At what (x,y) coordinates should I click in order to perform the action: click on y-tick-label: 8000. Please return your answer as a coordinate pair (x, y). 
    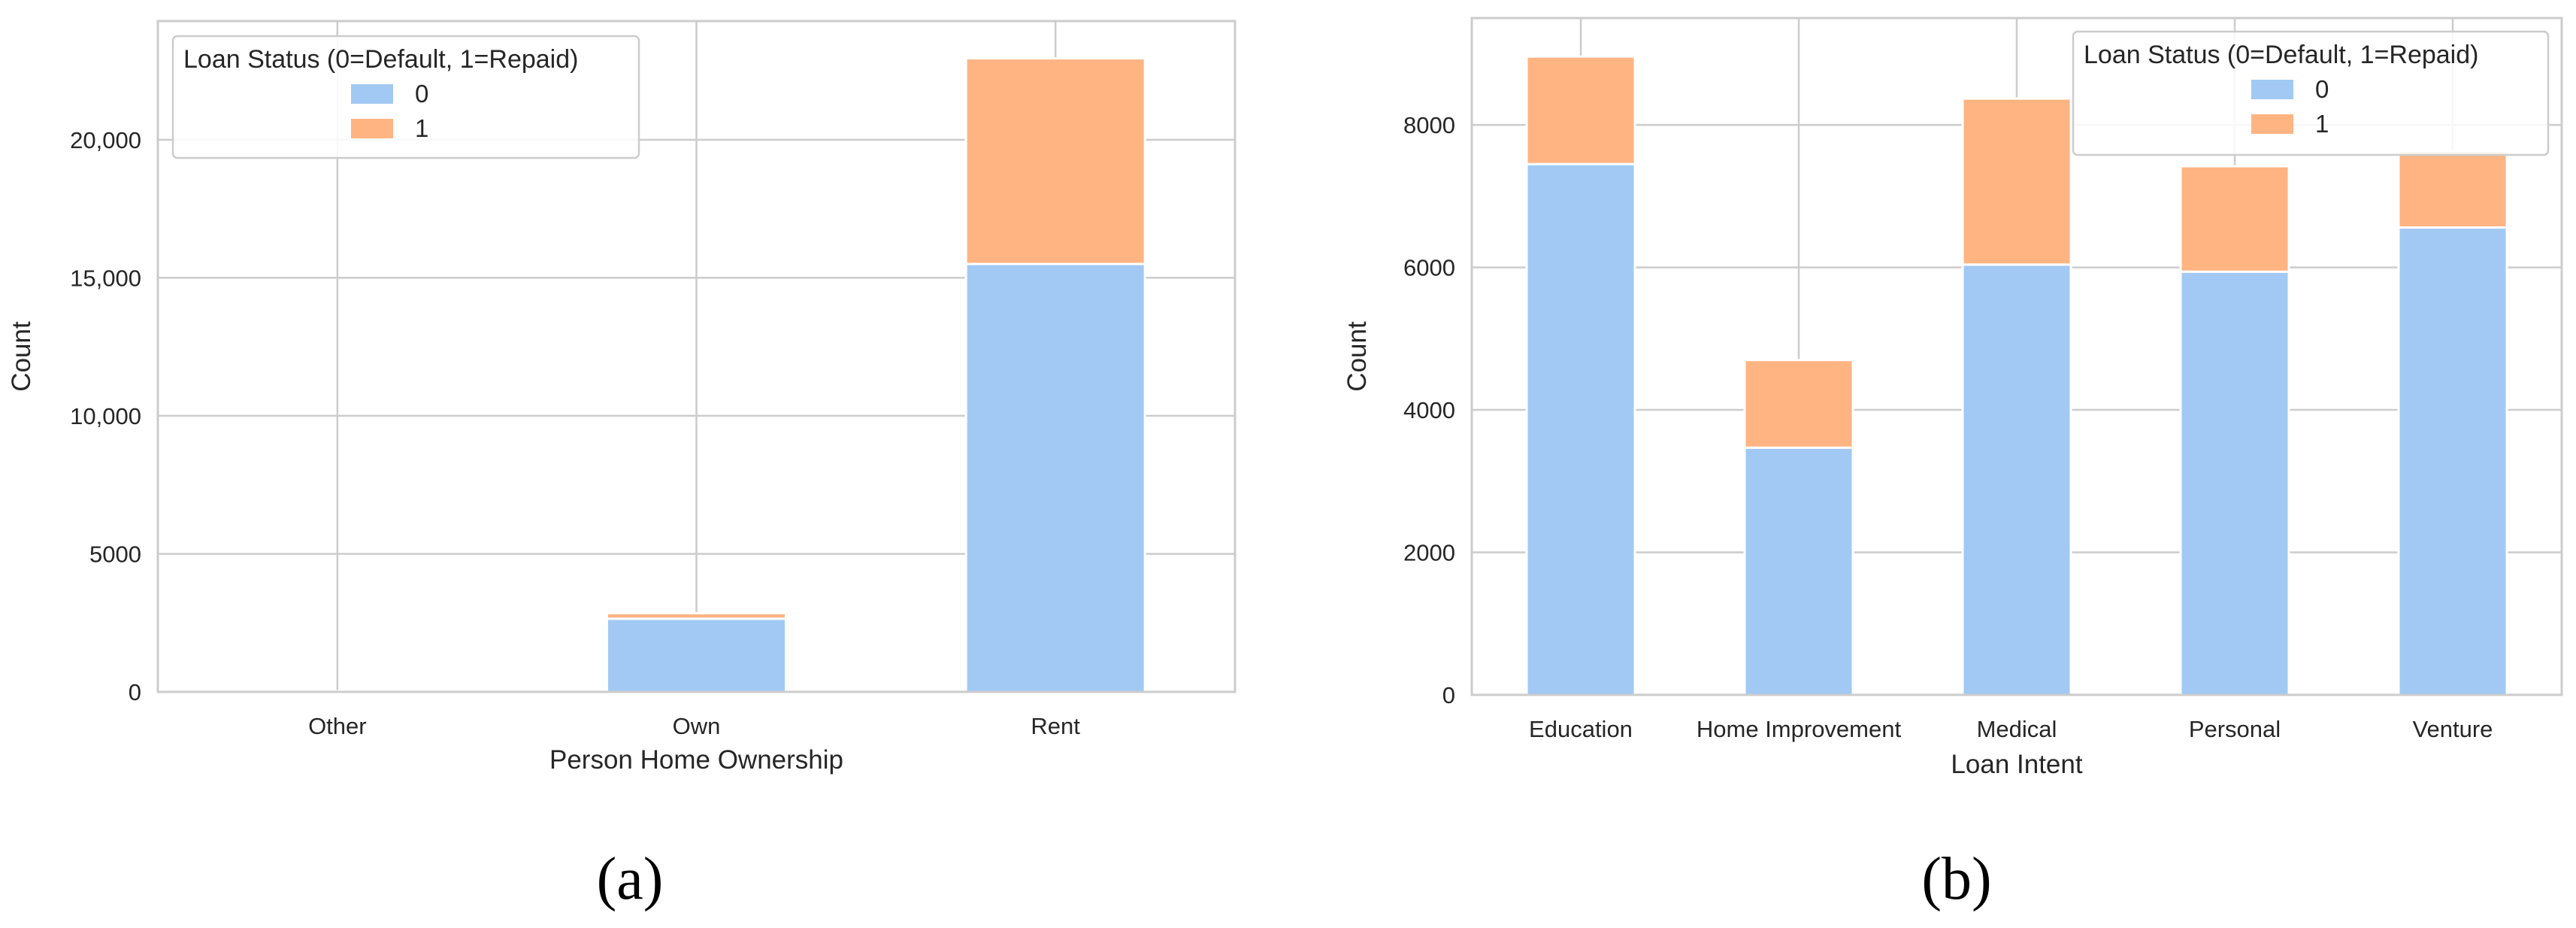
    Looking at the image, I should click on (1429, 125).